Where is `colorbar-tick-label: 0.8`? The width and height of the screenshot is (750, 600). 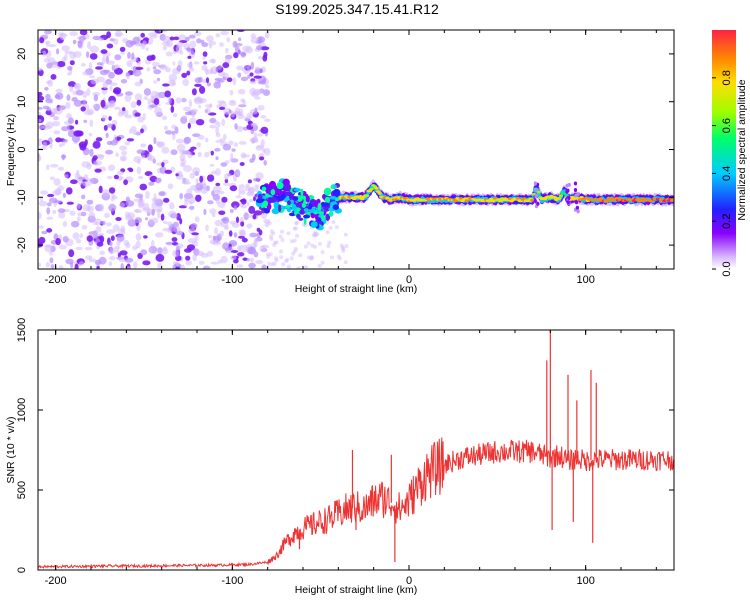 colorbar-tick-label: 0.8 is located at coordinates (727, 77).